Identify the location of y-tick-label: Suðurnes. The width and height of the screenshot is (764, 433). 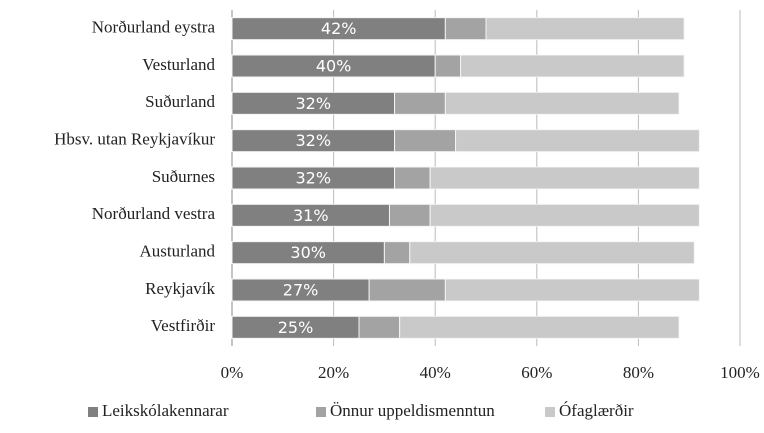
(183, 176).